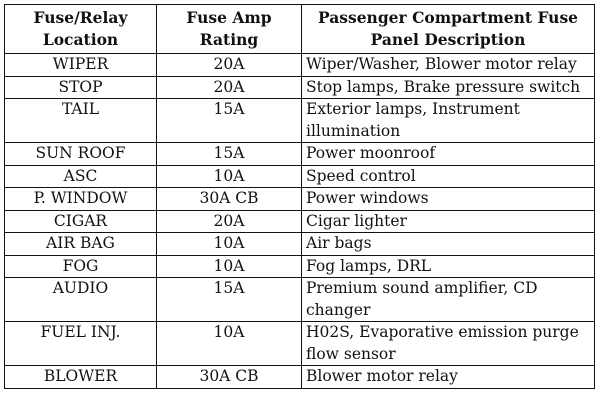 The height and width of the screenshot is (403, 601). What do you see at coordinates (448, 154) in the screenshot?
I see `cell-description: Power moonroof` at bounding box center [448, 154].